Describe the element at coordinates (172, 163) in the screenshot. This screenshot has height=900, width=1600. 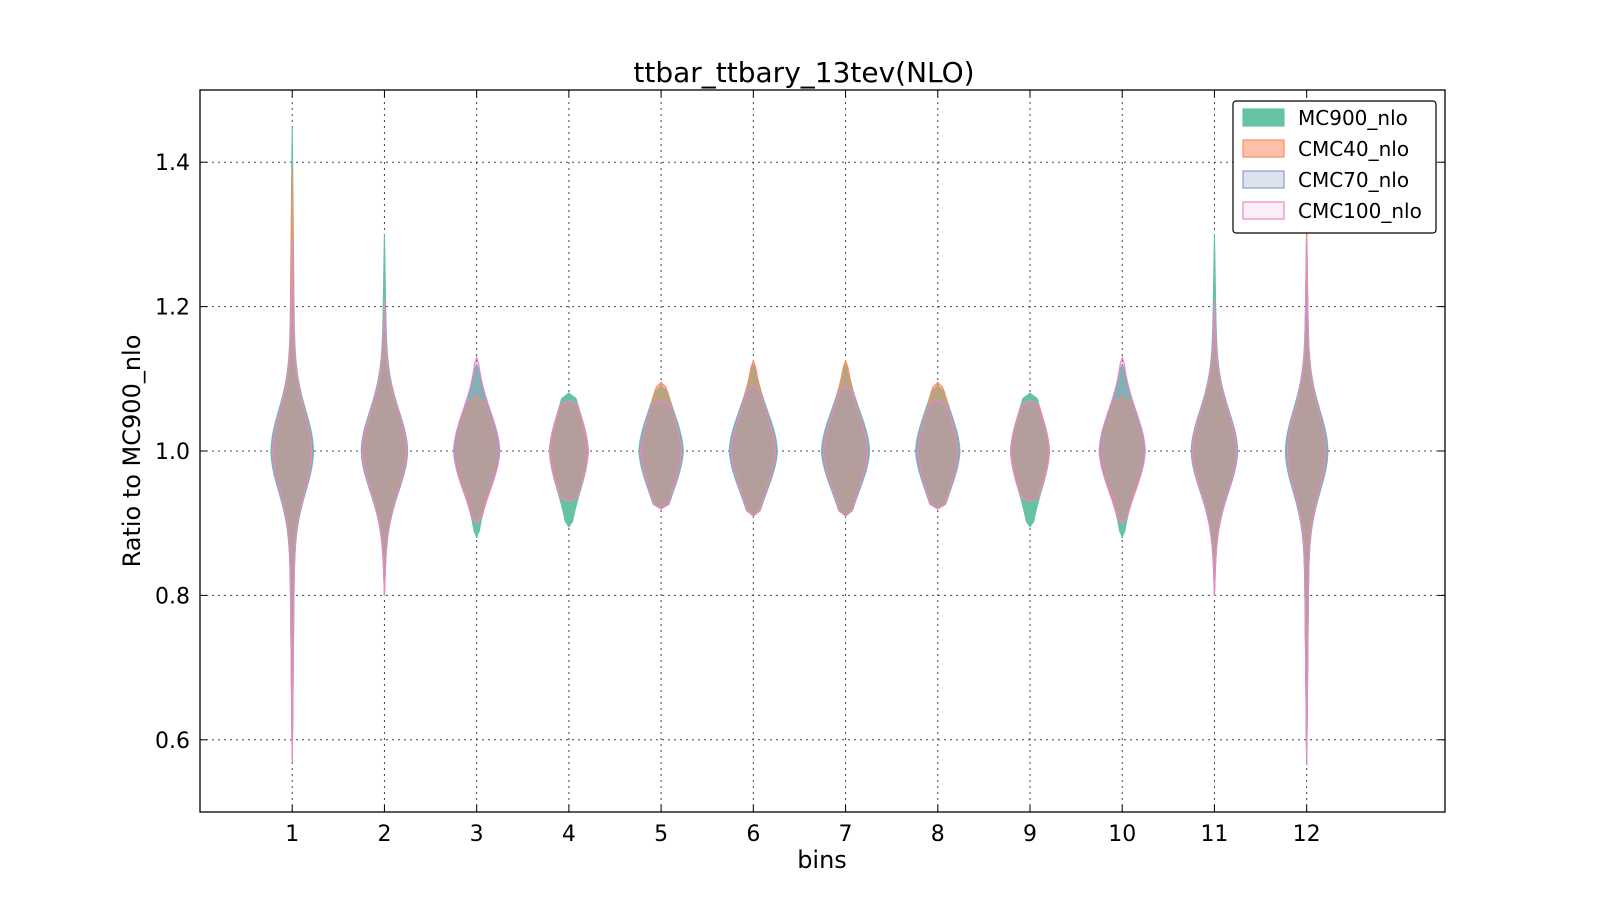
I see `y-tick-label: 1.4` at that location.